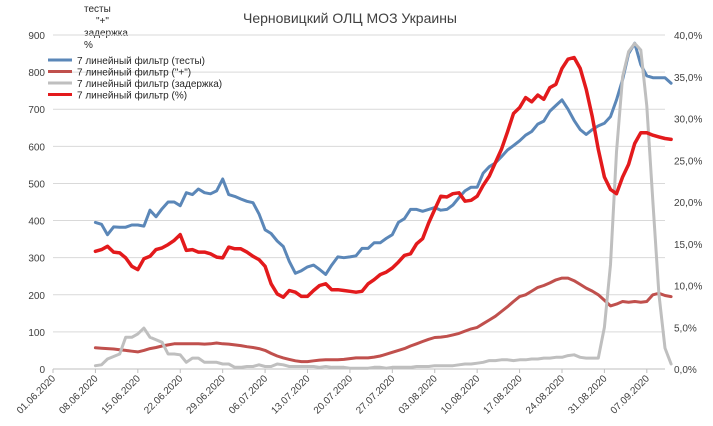 The width and height of the screenshot is (713, 426). I want to click on left-axis-title-delay: задержка, so click(106, 33).